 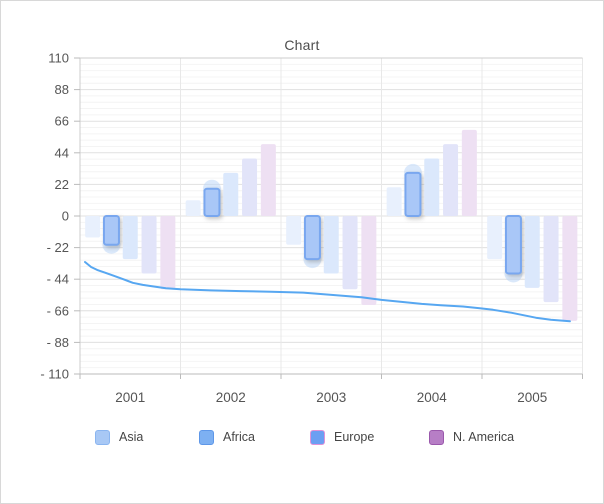 I want to click on y-axis-label: - 88, so click(x=58, y=342).